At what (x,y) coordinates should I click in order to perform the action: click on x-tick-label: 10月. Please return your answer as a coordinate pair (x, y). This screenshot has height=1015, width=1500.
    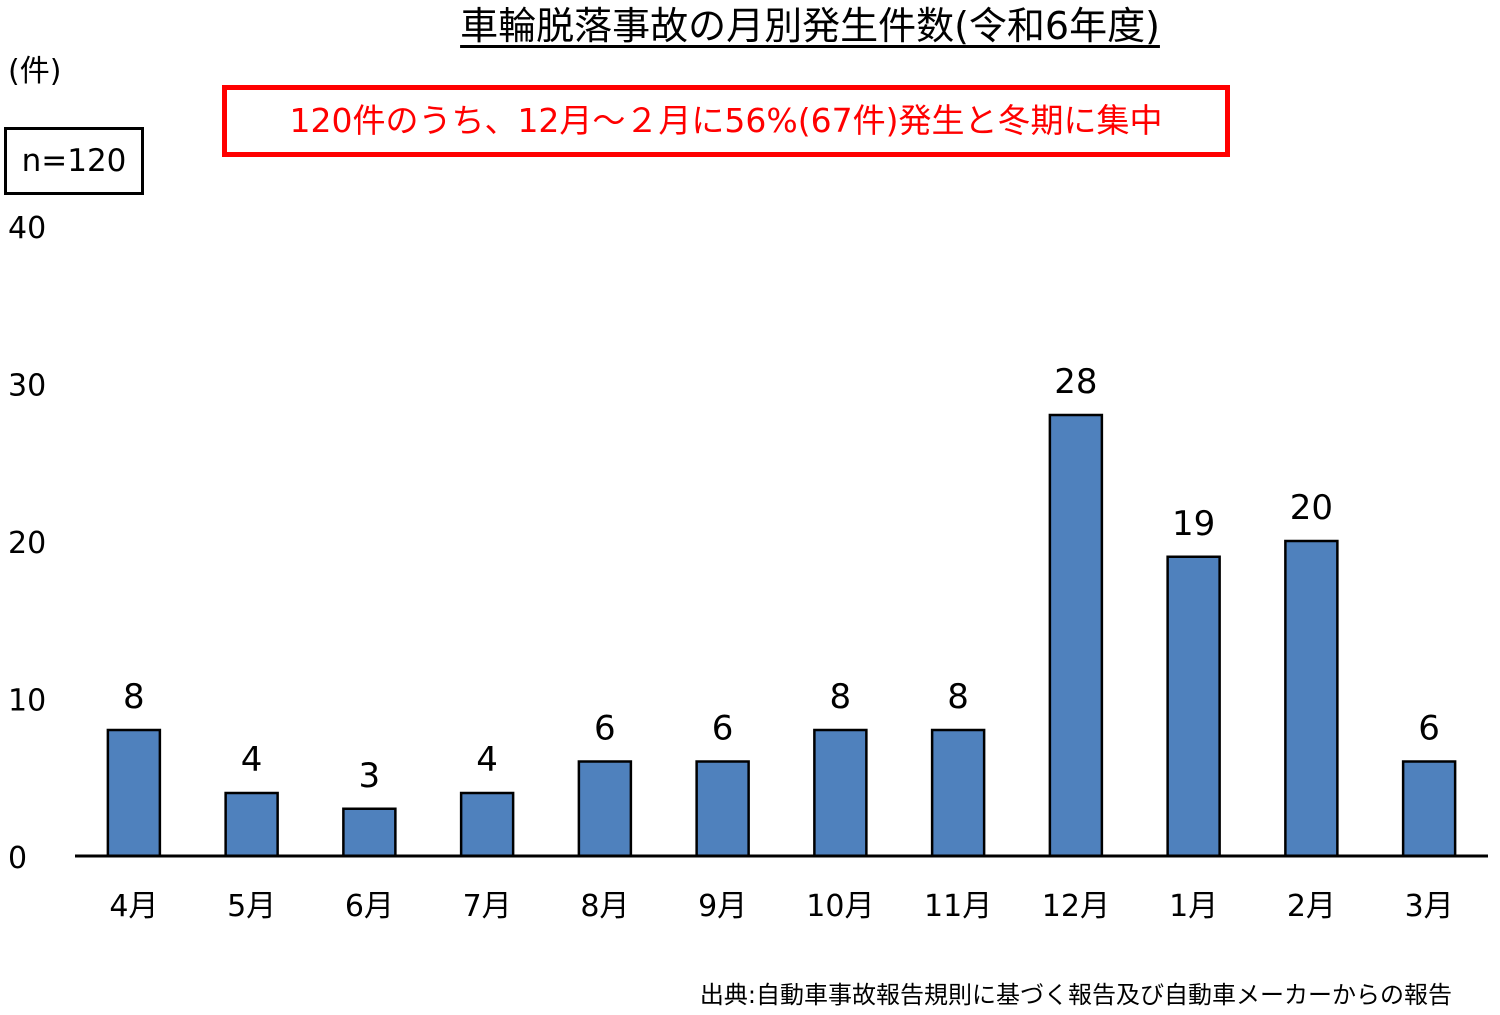
    Looking at the image, I should click on (840, 906).